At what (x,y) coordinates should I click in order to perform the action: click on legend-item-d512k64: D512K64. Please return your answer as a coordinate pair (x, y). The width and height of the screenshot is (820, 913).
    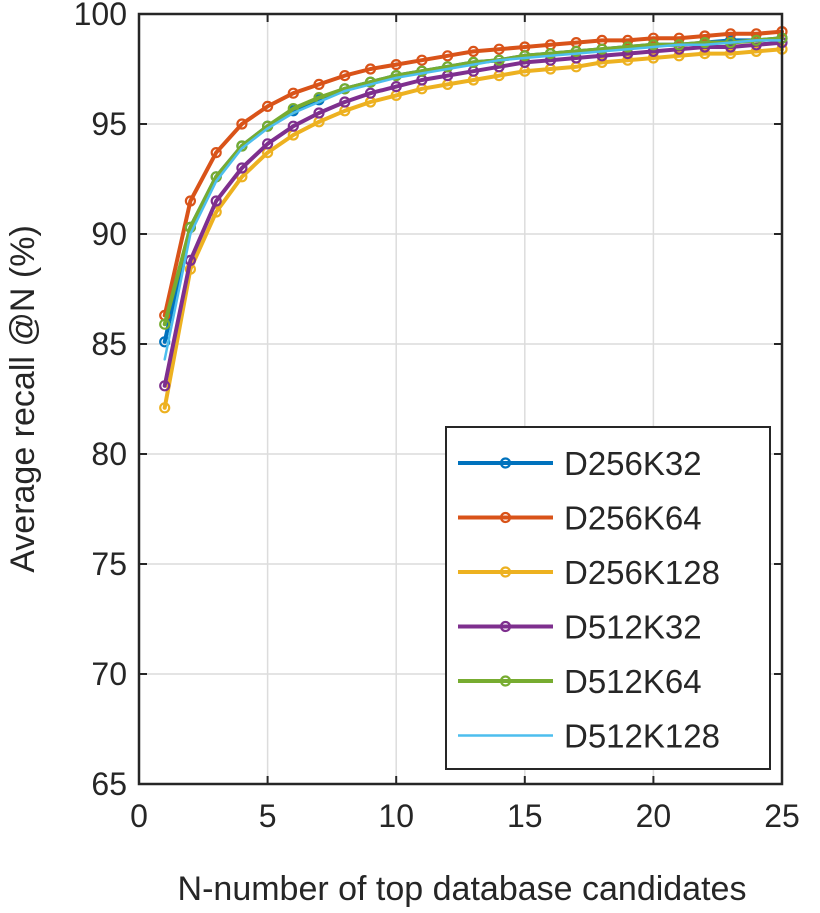
    Looking at the image, I should click on (580, 681).